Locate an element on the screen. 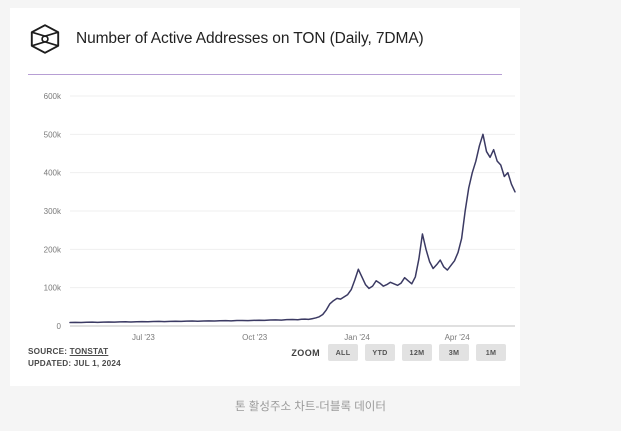 The height and width of the screenshot is (431, 621). source-link-tonstat: TONSTAT is located at coordinates (89, 351).